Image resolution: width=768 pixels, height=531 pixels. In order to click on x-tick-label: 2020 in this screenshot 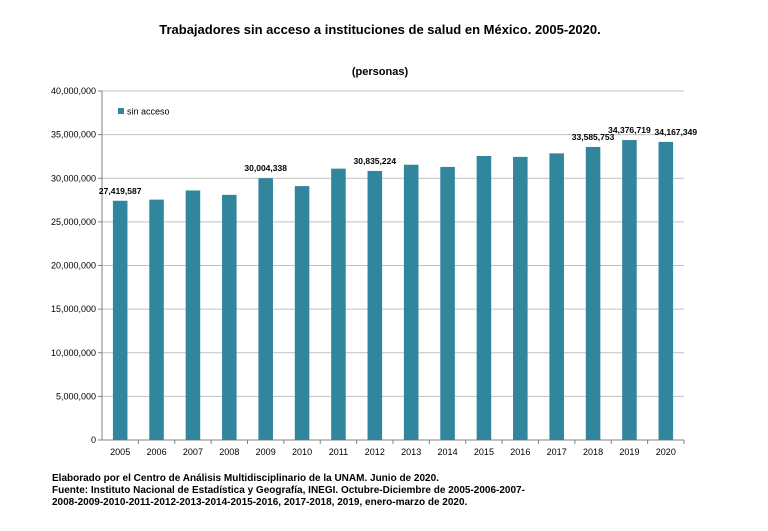, I will do `click(666, 452)`.